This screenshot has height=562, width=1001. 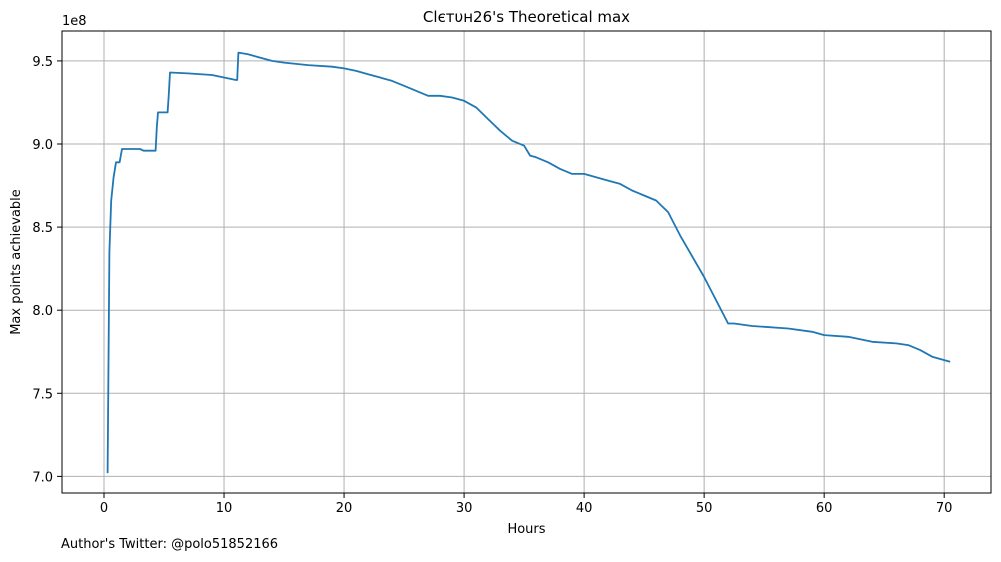 I want to click on y-tick-label: 8.5, so click(x=42, y=228).